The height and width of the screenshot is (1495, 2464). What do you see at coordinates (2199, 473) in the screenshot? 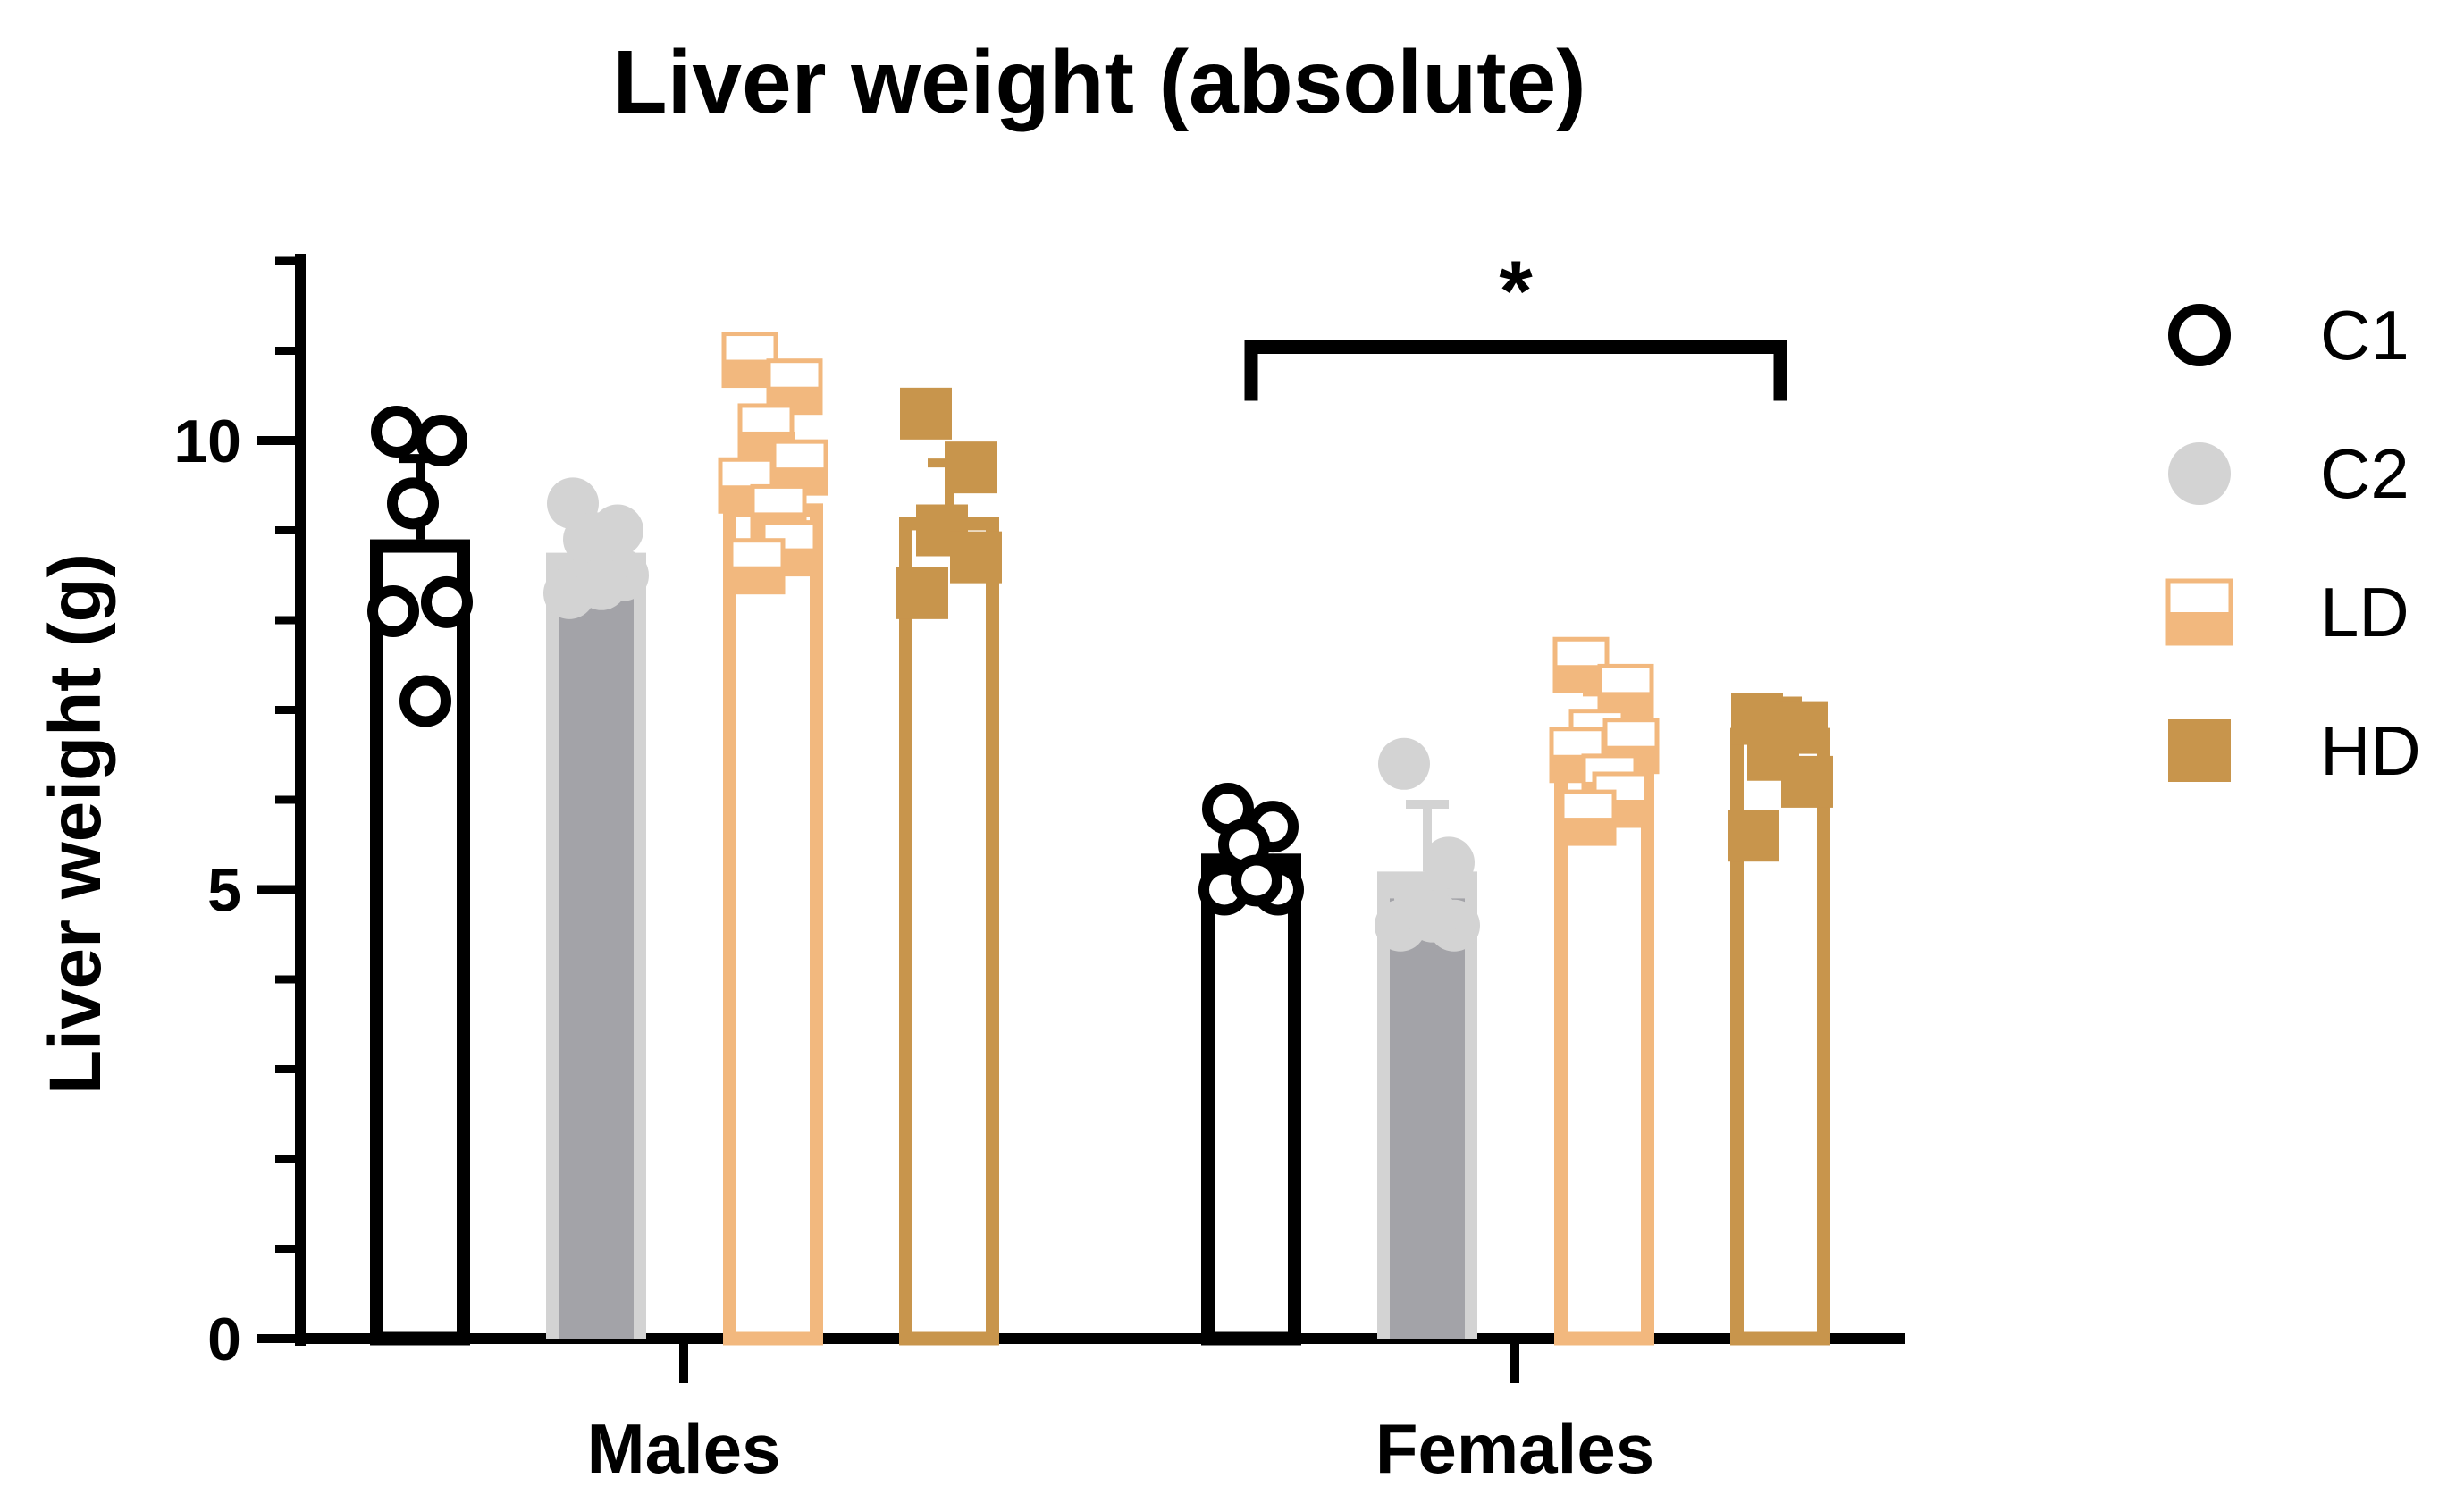
I see `legend-marker-C2` at bounding box center [2199, 473].